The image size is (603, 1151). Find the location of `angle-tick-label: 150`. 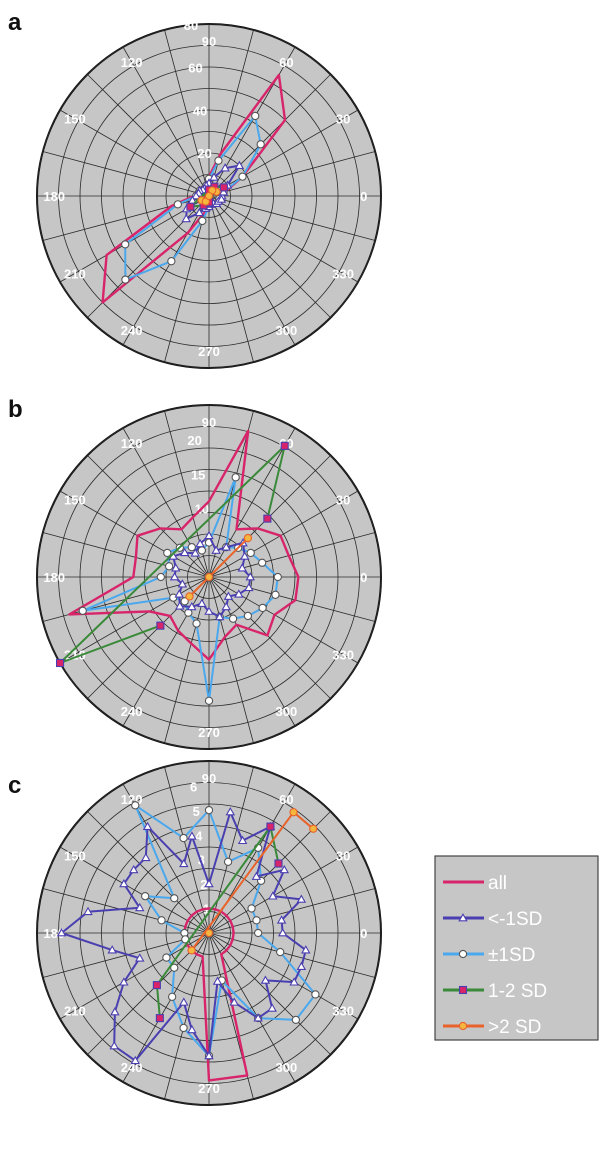

angle-tick-label: 150 is located at coordinates (75, 500).